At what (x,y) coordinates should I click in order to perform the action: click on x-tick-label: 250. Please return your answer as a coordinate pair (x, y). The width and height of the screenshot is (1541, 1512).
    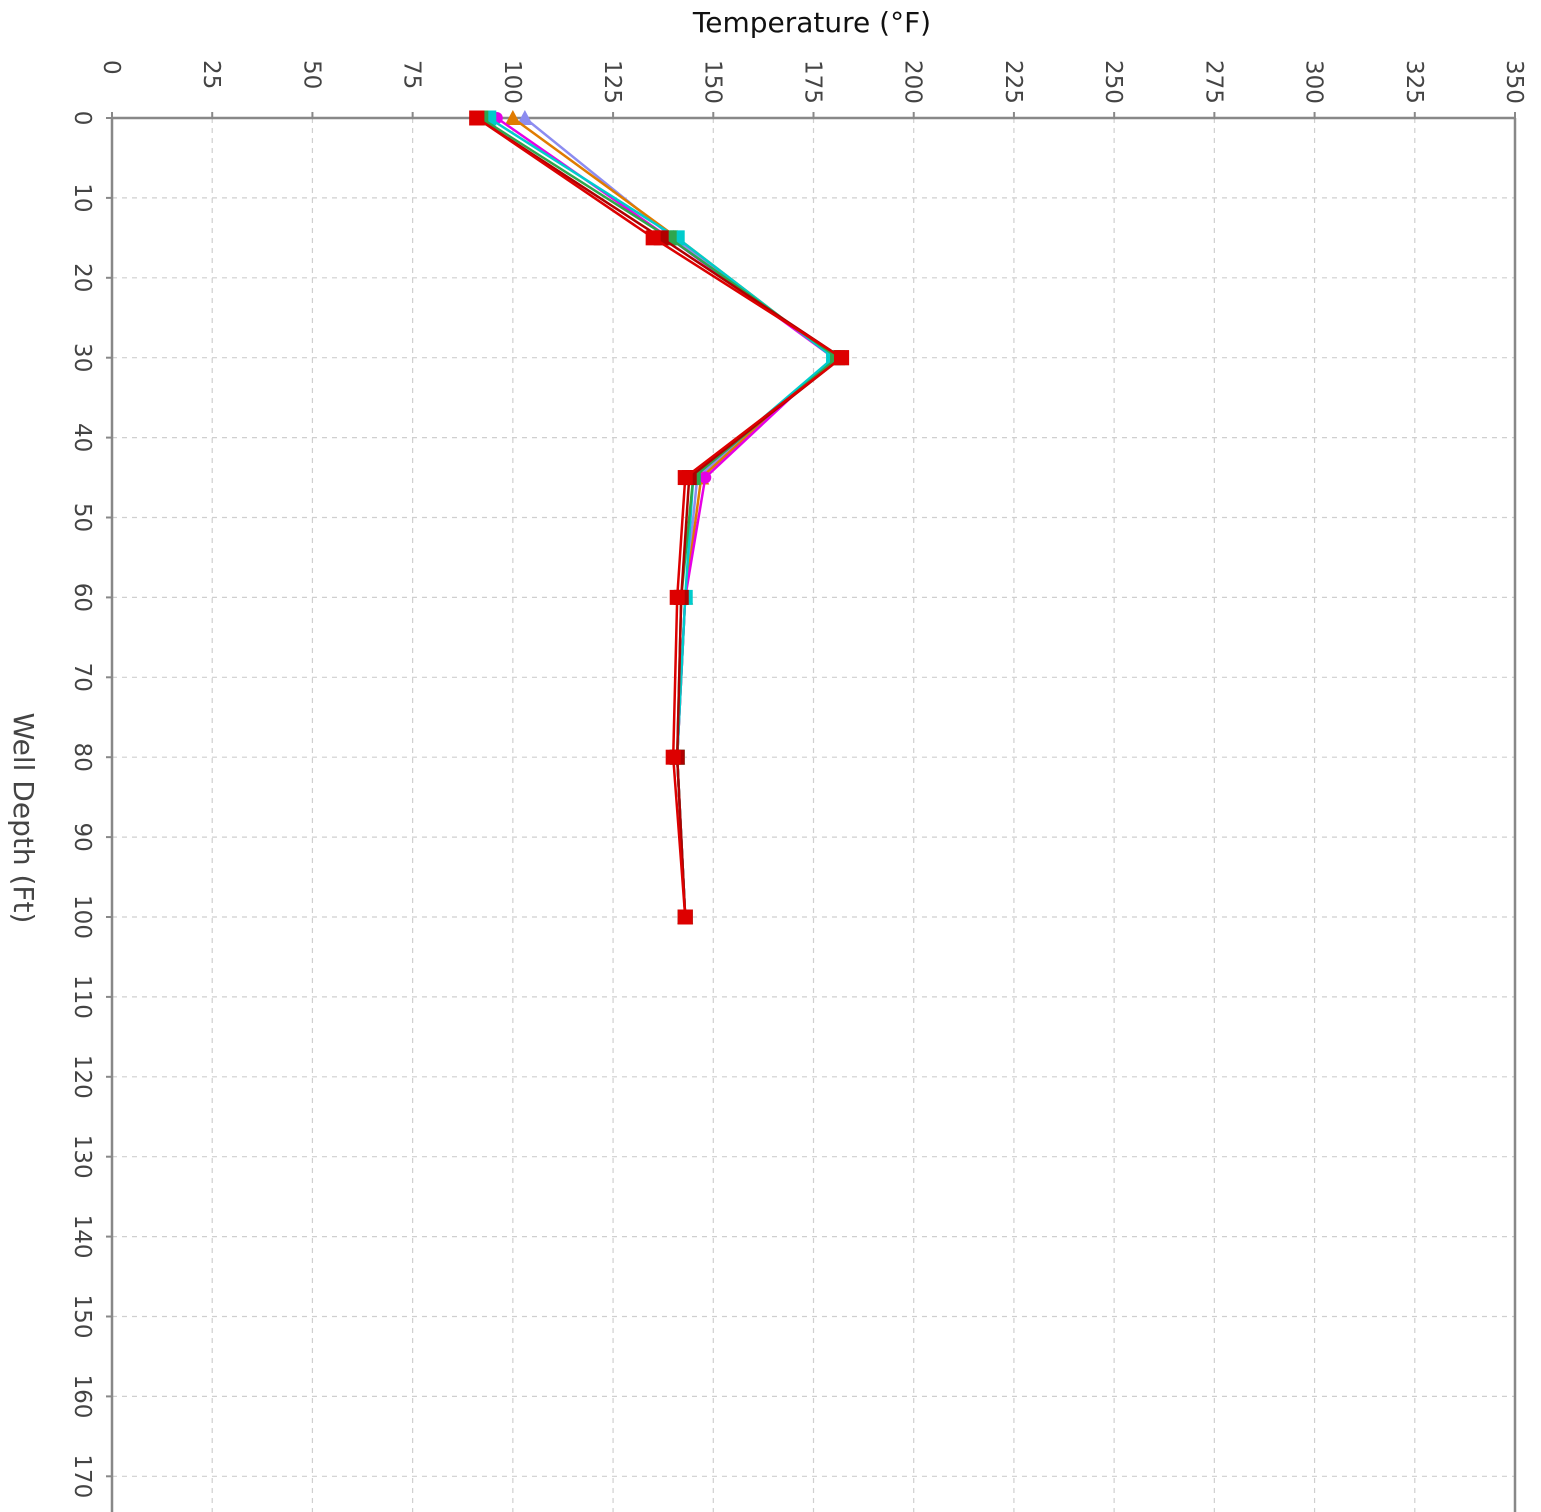
    Looking at the image, I should click on (1113, 82).